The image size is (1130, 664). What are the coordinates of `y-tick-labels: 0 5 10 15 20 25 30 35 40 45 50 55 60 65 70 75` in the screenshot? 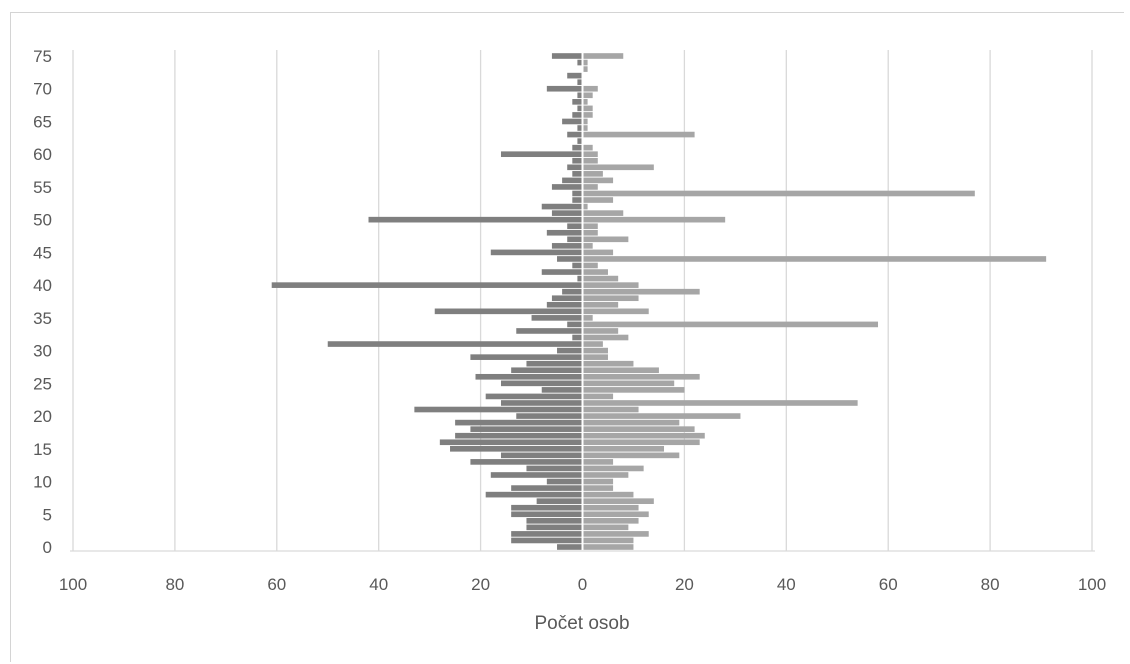 It's located at (42, 302).